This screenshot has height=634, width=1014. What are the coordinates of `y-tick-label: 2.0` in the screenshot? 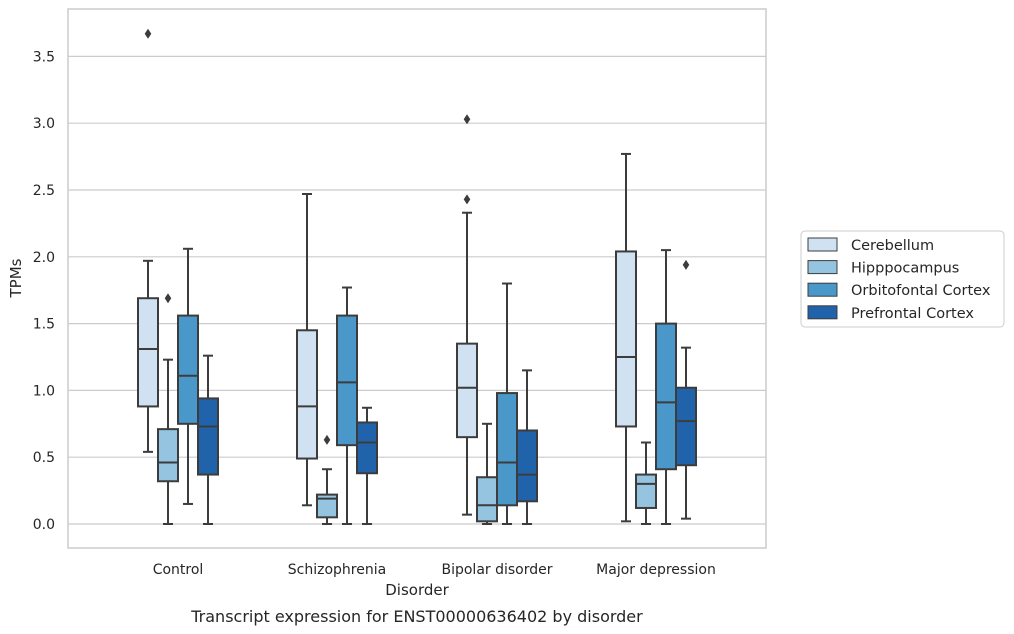 It's located at (44, 258).